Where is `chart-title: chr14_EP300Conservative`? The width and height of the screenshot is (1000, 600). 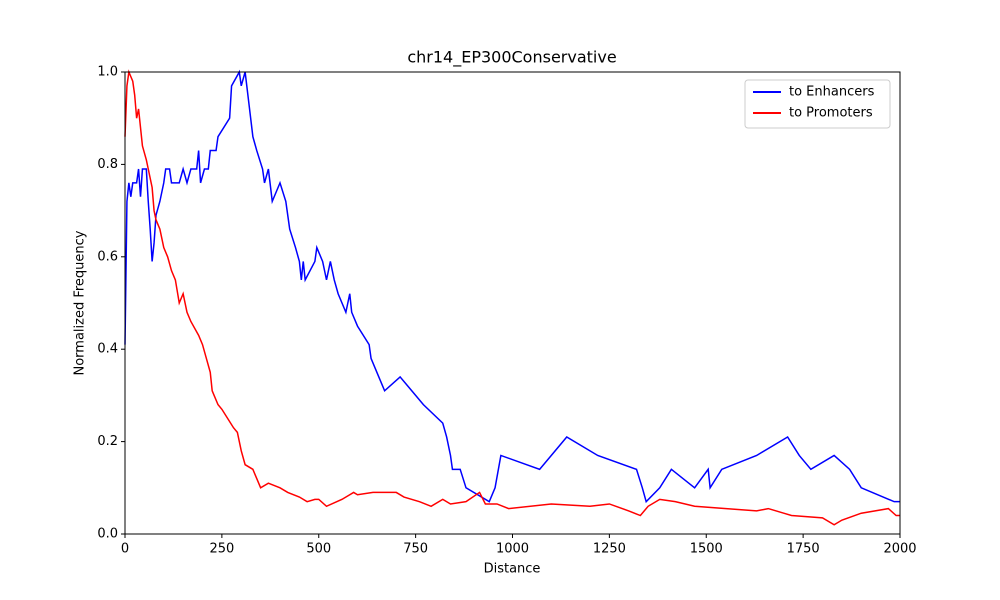 chart-title: chr14_EP300Conservative is located at coordinates (511, 58).